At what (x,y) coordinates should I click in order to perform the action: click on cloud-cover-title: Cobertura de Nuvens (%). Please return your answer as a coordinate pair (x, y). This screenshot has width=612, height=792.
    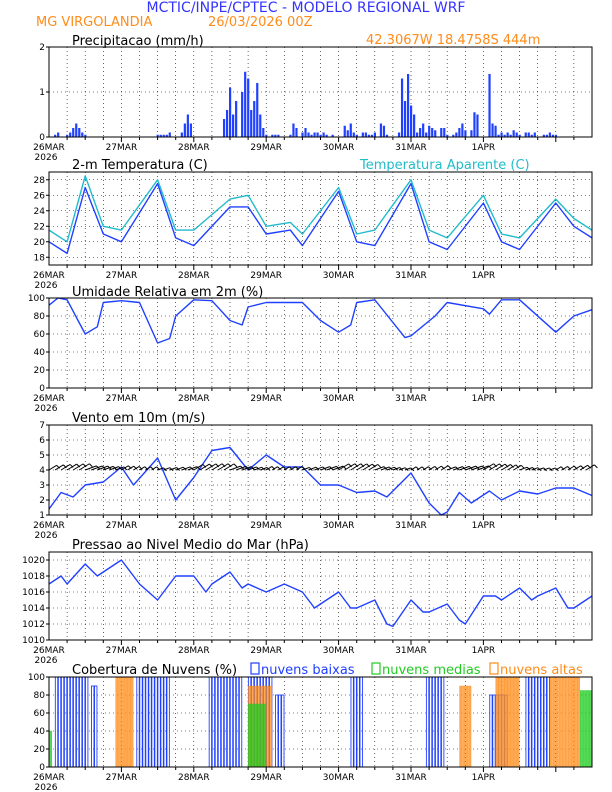
    Looking at the image, I should click on (154, 670).